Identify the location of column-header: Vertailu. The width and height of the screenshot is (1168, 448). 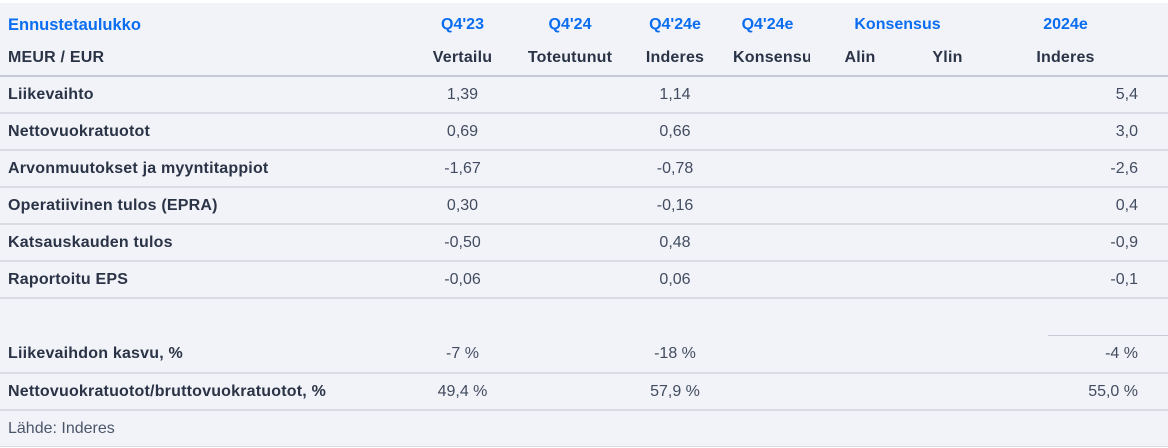
(462, 59).